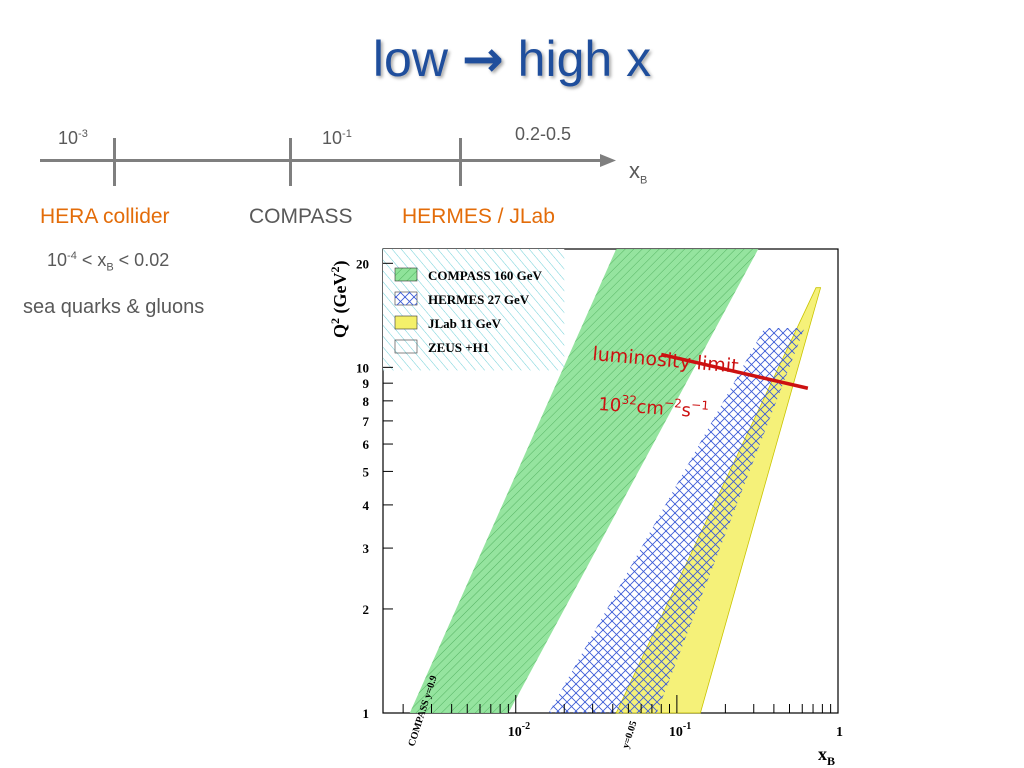 The image size is (1024, 768). I want to click on y-tick-label: 3, so click(366, 548).